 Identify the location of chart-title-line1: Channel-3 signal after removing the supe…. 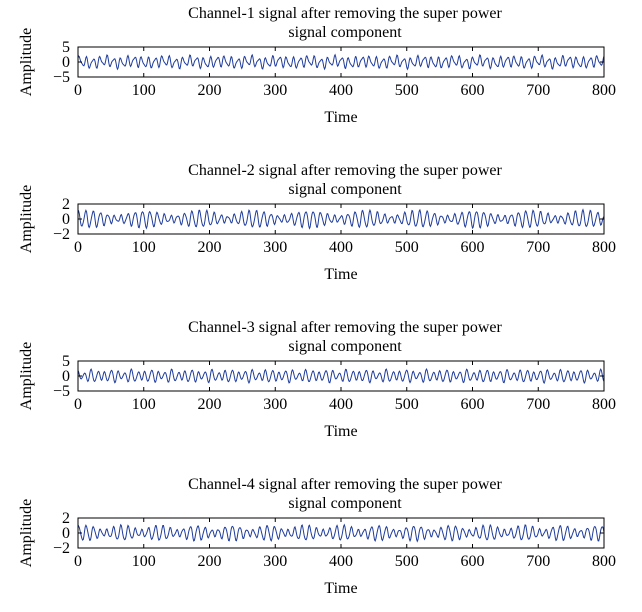
(345, 327).